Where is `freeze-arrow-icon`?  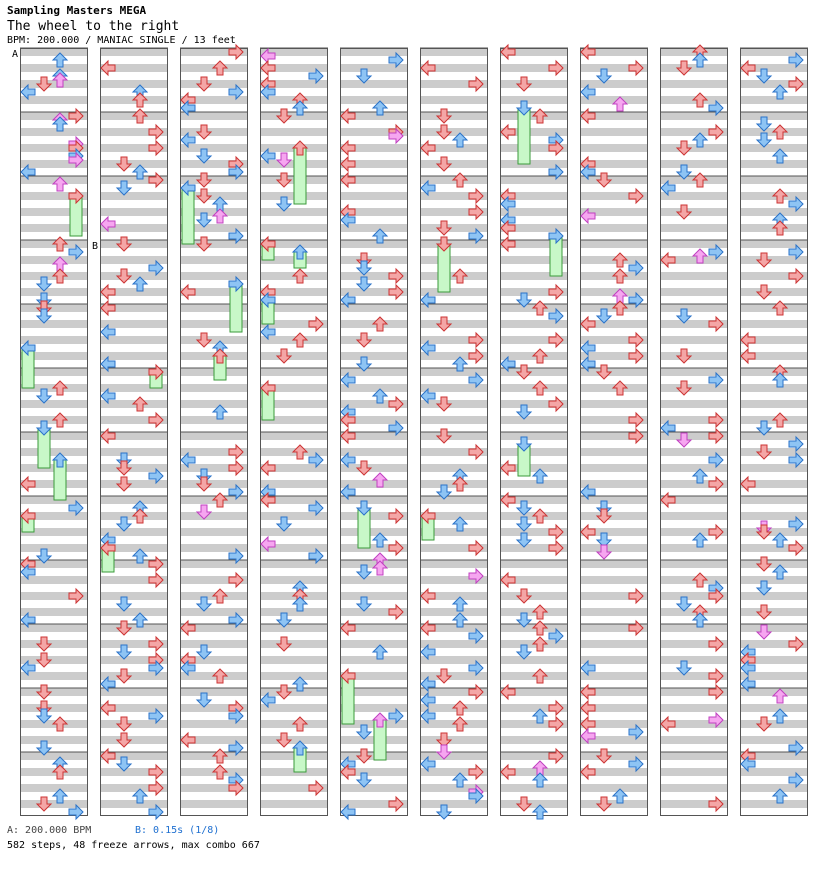
freeze-arrow-icon is located at coordinates (300, 176).